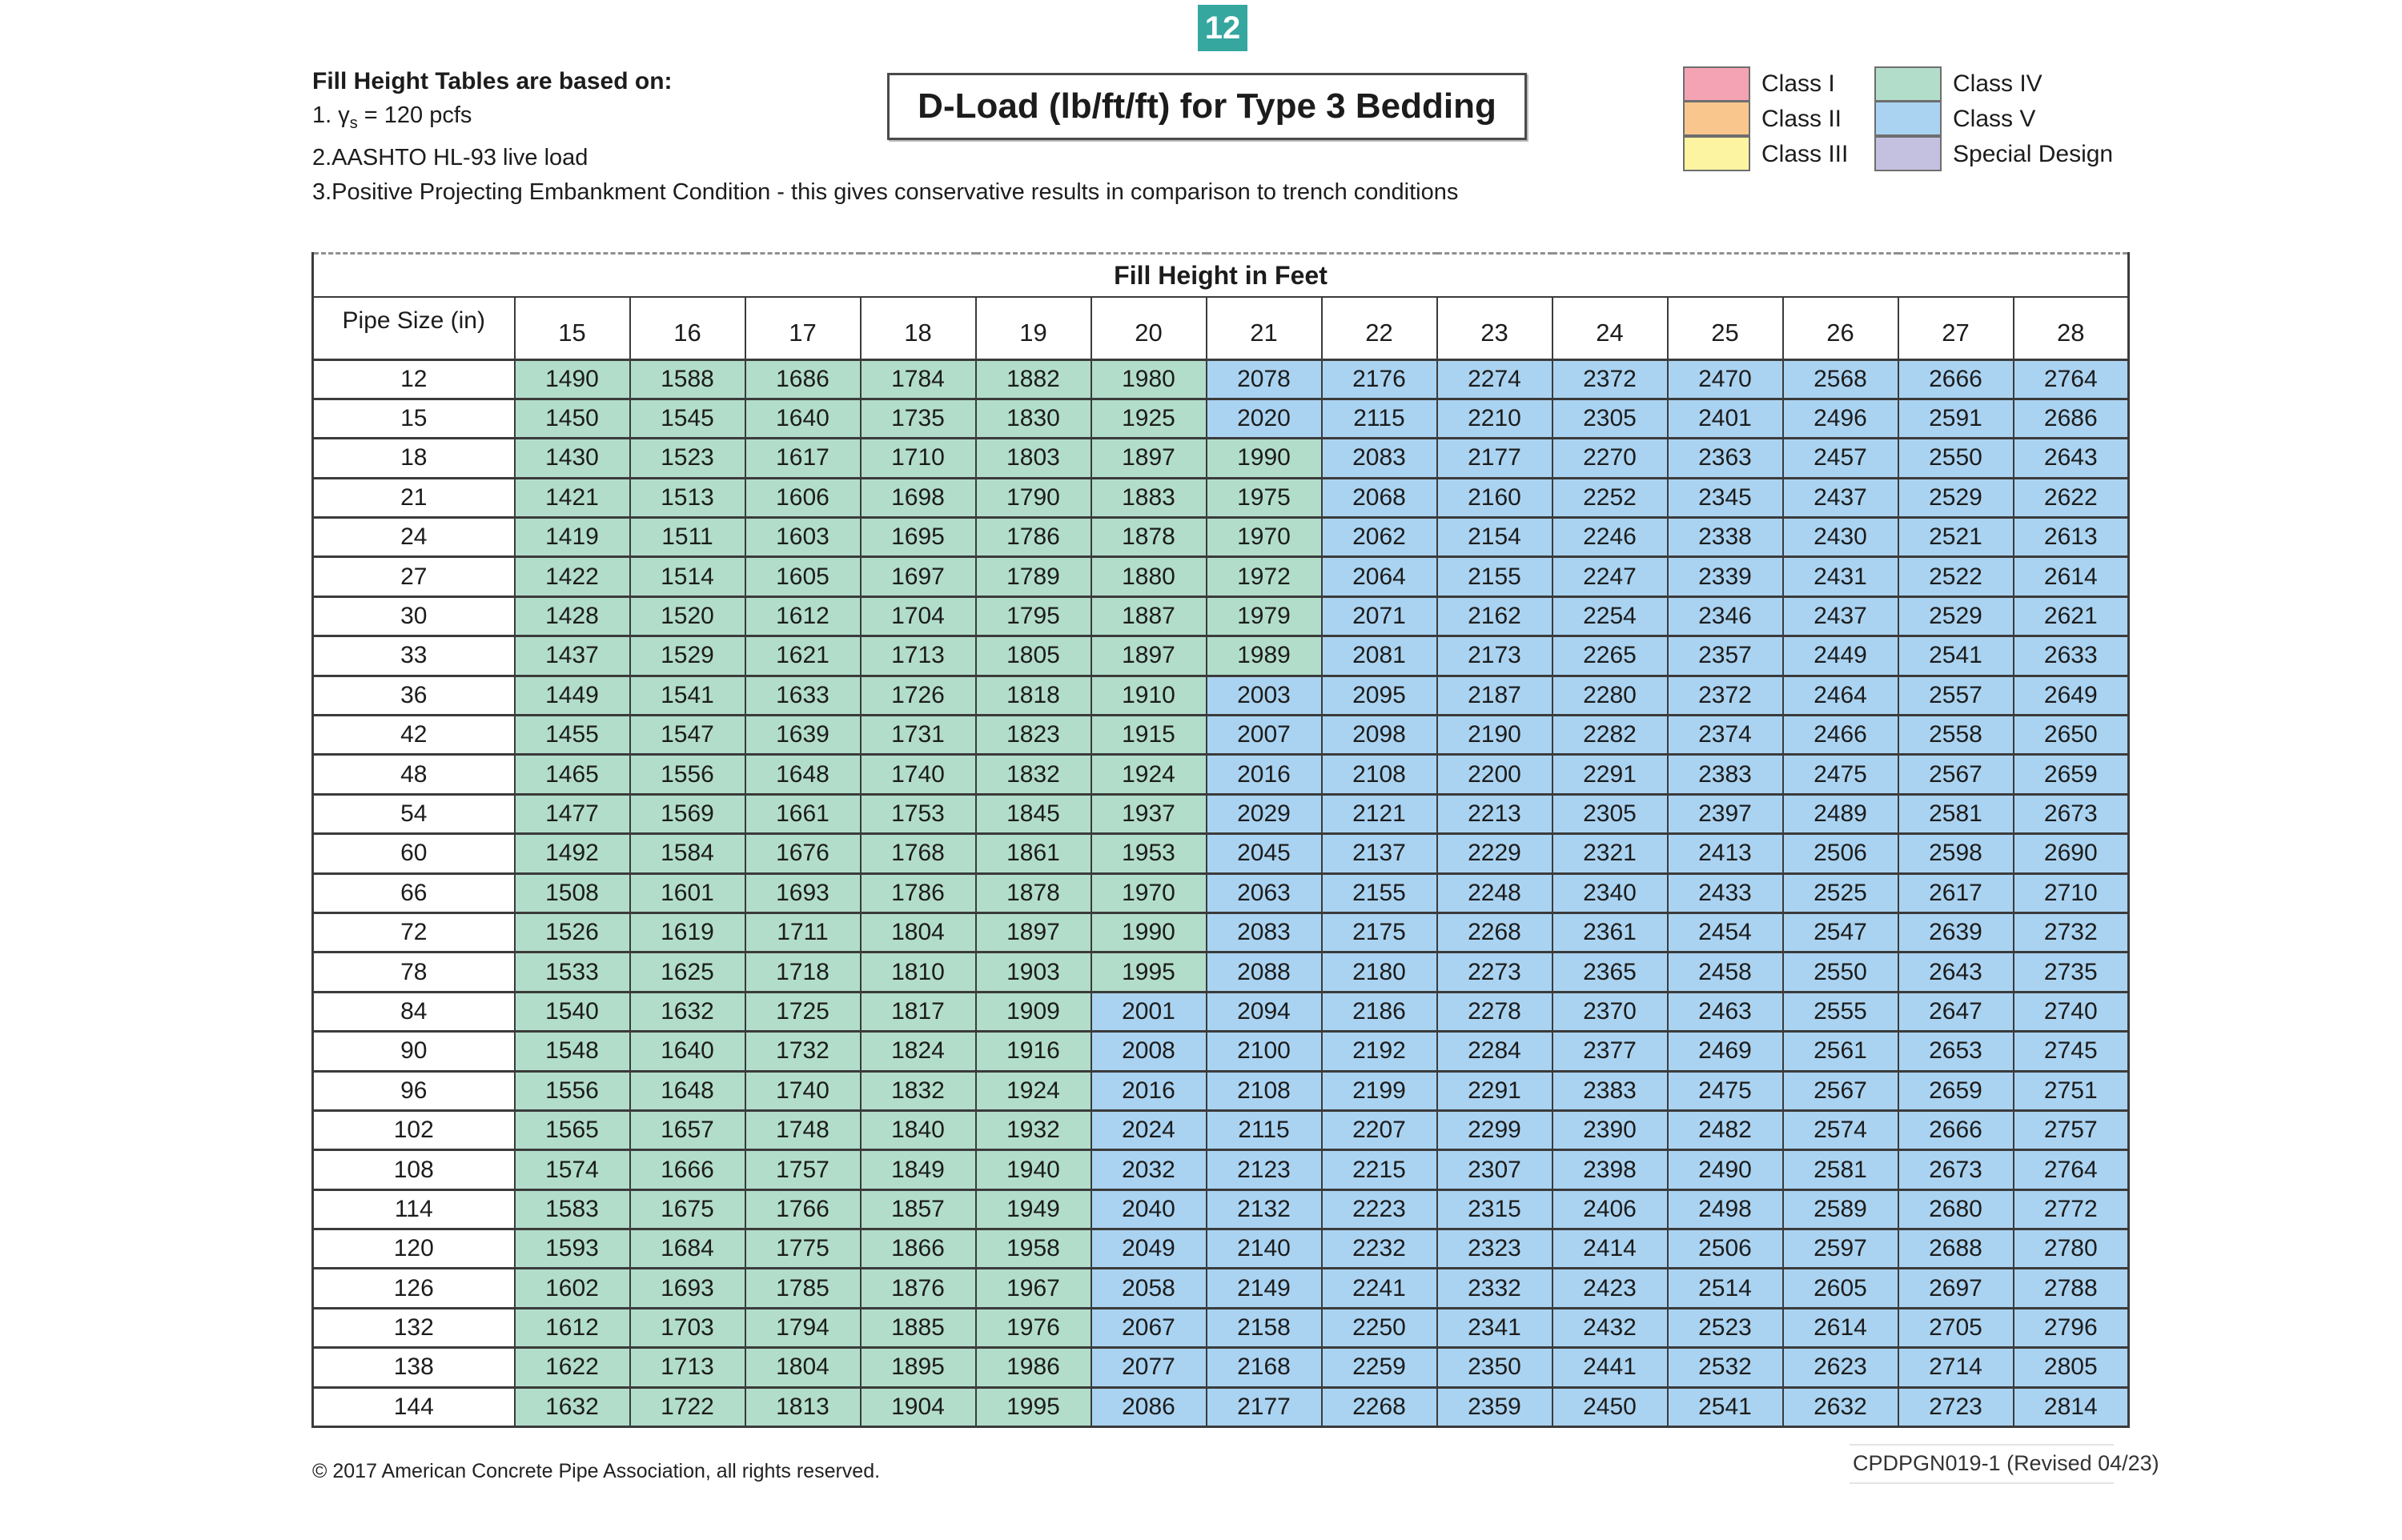 The width and height of the screenshot is (2402, 1540). What do you see at coordinates (1148, 1288) in the screenshot?
I see `dload-cell: 2058` at bounding box center [1148, 1288].